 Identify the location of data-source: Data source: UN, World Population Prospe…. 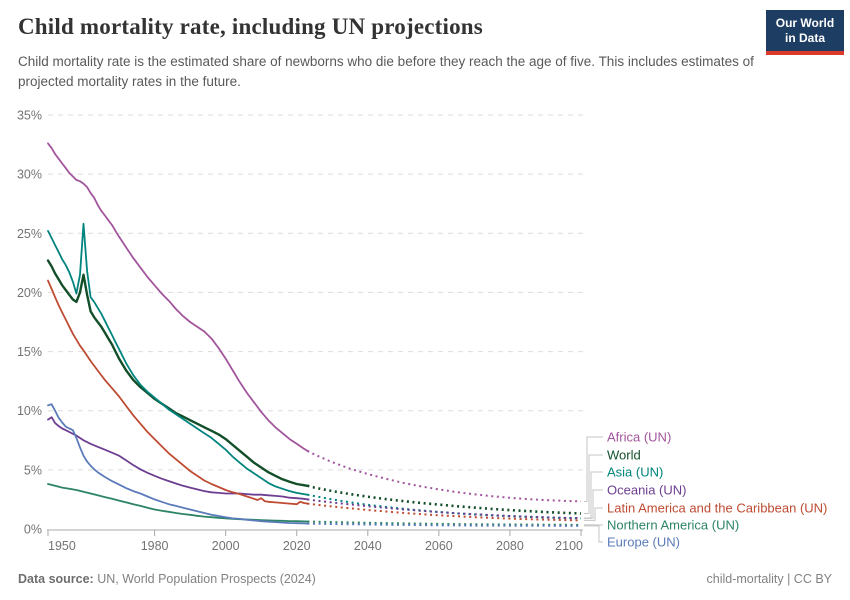
(167, 579).